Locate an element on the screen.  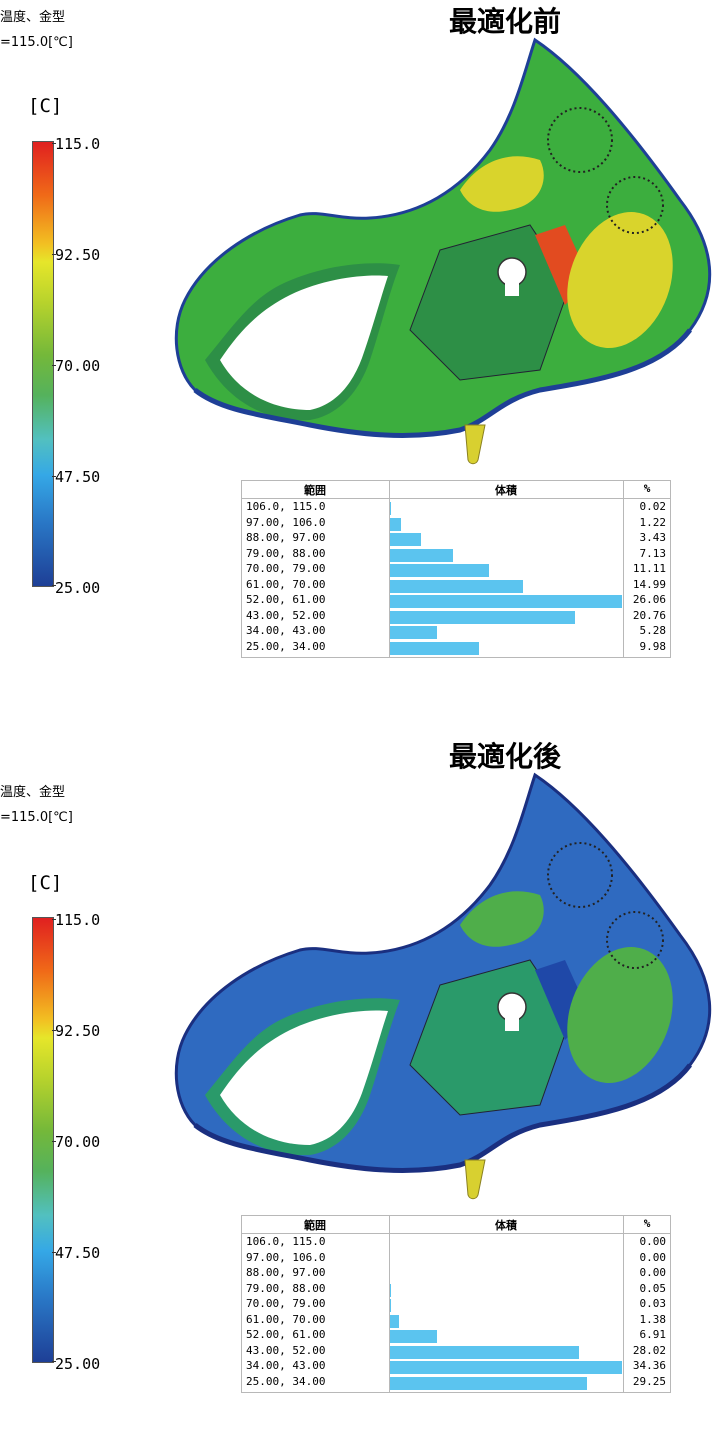
histogram-row: 61.00, 70.00 14.99 is located at coordinates (456, 585).